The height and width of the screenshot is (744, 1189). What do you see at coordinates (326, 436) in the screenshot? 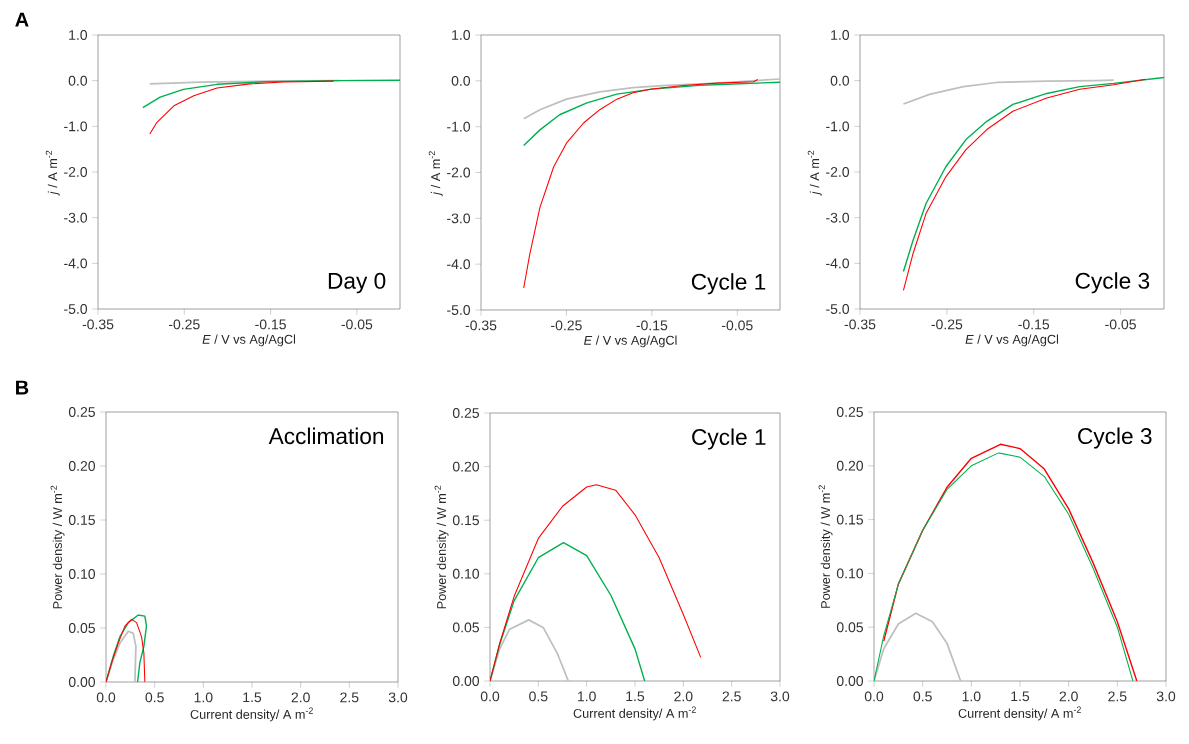
I see `text: Acclimation` at bounding box center [326, 436].